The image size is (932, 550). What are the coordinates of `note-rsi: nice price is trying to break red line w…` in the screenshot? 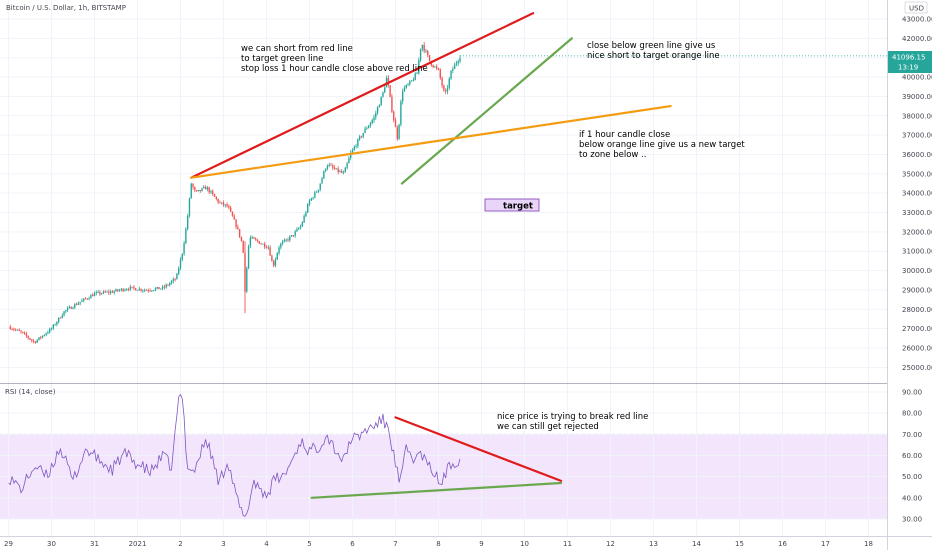 It's located at (574, 422).